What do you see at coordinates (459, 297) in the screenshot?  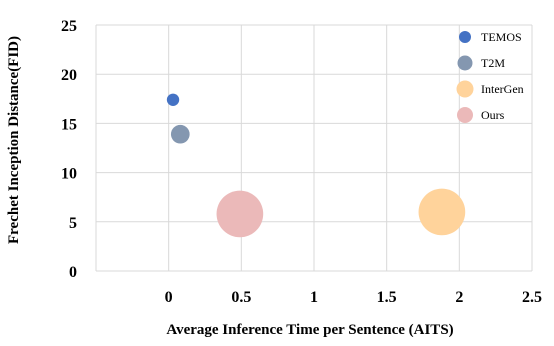 I see `x-tick-label: 2` at bounding box center [459, 297].